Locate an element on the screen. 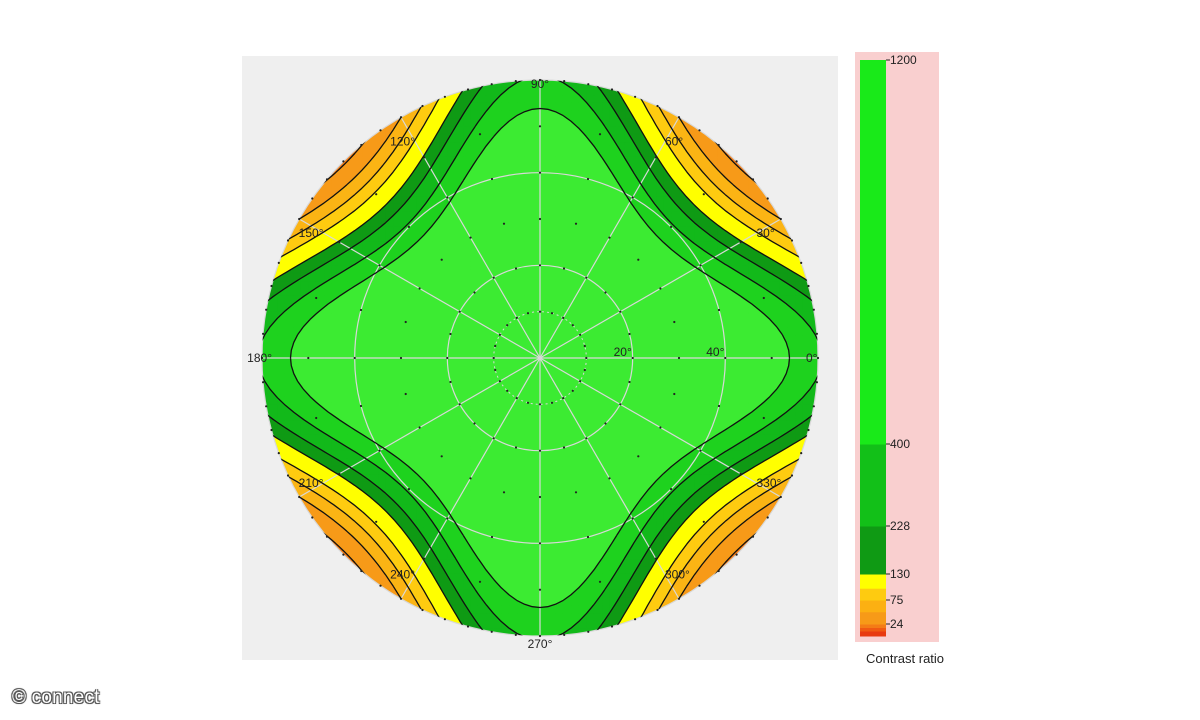 Image resolution: width=1200 pixels, height=720 pixels. angle-label-210: 210° is located at coordinates (311, 483).